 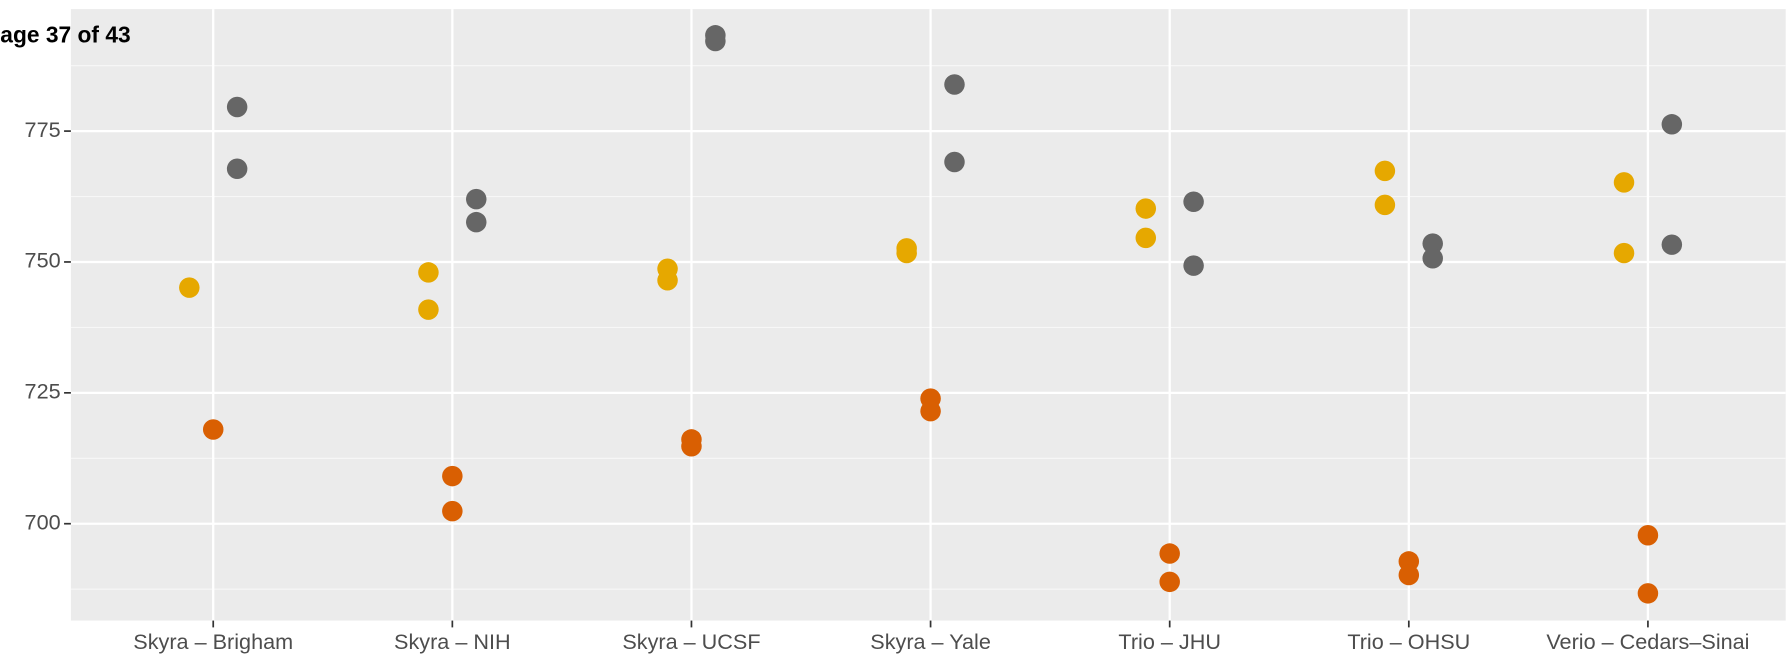 What do you see at coordinates (1169, 641) in the screenshot?
I see `x-tick-label: Trio – JHU` at bounding box center [1169, 641].